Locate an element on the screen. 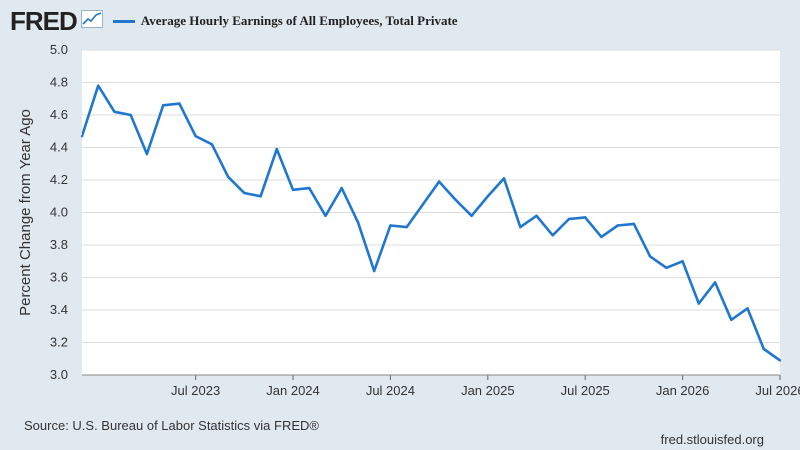  y-tick-label: 3.6 is located at coordinates (59, 277).